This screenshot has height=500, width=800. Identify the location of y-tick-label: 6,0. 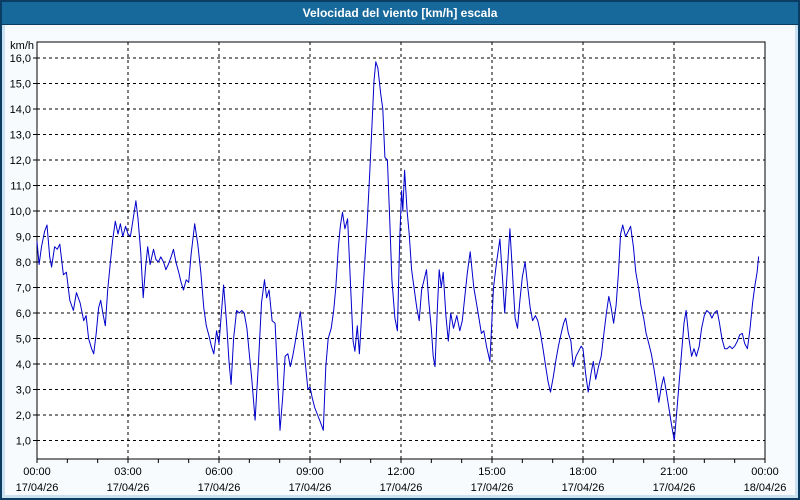
(23, 314).